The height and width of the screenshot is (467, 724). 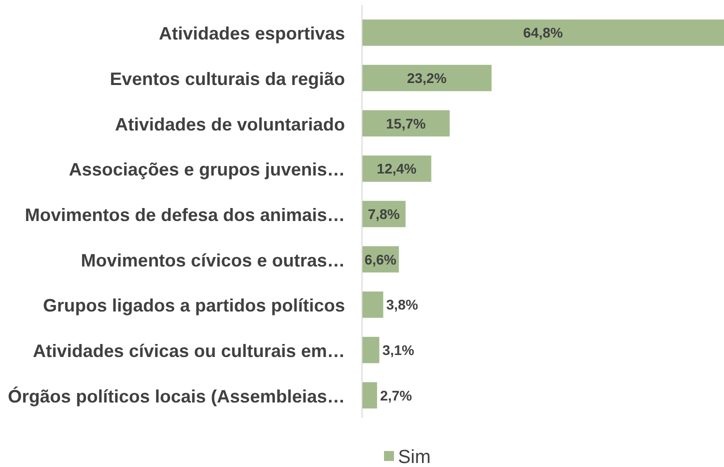 What do you see at coordinates (397, 168) in the screenshot?
I see `data-label: 12,4%` at bounding box center [397, 168].